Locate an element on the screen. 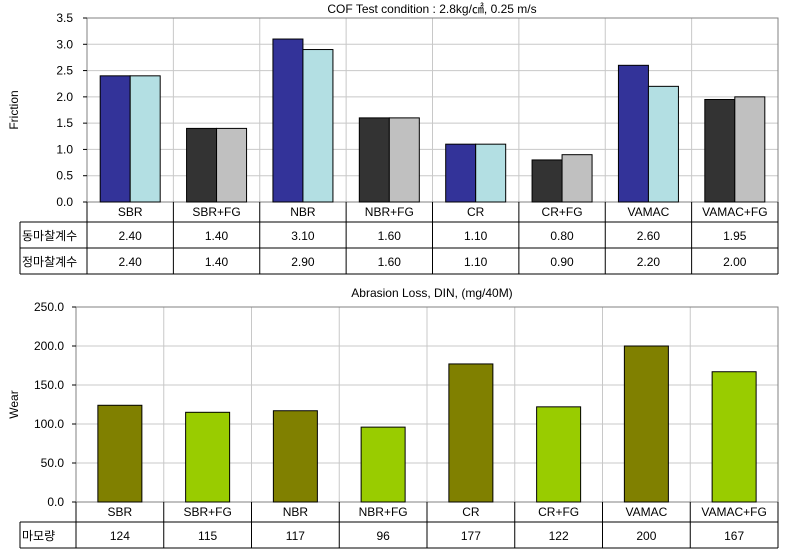 This screenshot has height=556, width=800. data-label: 3.10 is located at coordinates (303, 236).